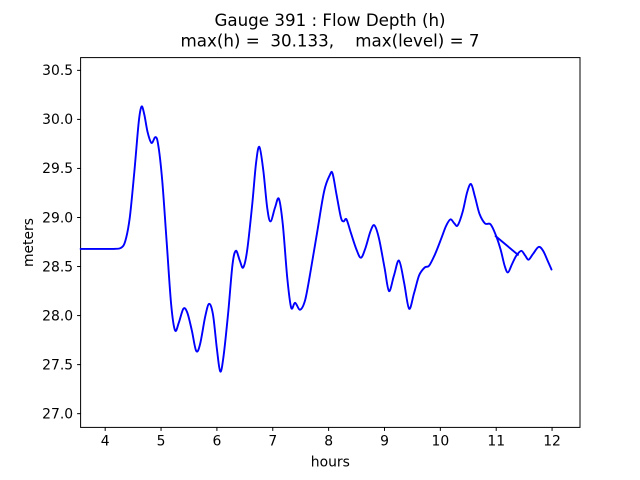  Describe the element at coordinates (384, 442) in the screenshot. I see `x-tick-label: 9` at that location.